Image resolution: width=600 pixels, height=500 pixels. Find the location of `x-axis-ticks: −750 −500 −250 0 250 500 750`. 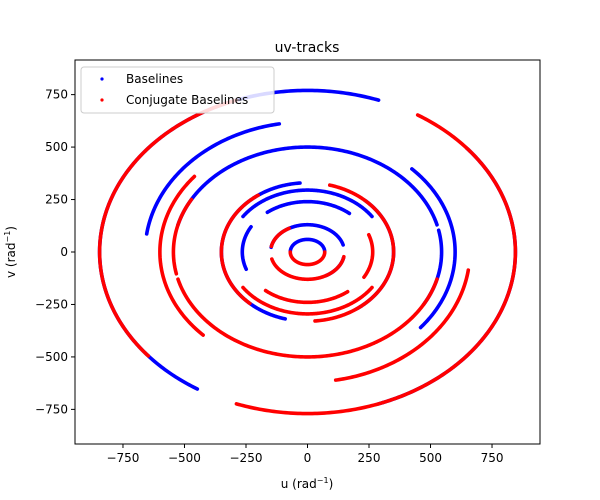

x-axis-ticks: −750 −500 −250 0 250 500 750 is located at coordinates (304, 454).